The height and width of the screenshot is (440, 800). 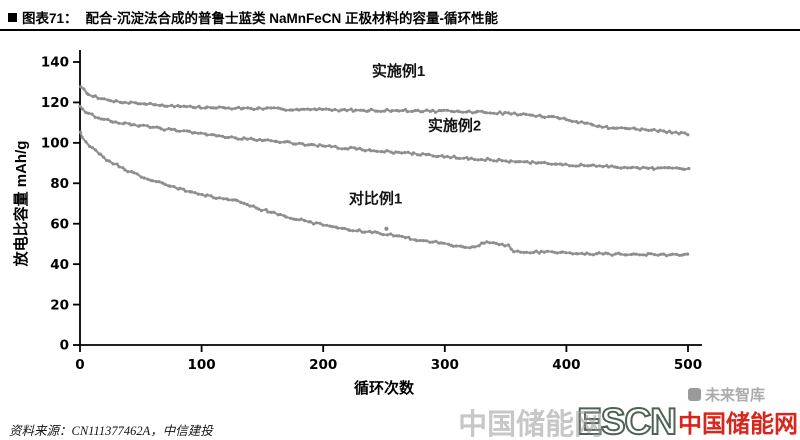 What do you see at coordinates (384, 137) in the screenshot?
I see `series-2: 实施例2` at bounding box center [384, 137].